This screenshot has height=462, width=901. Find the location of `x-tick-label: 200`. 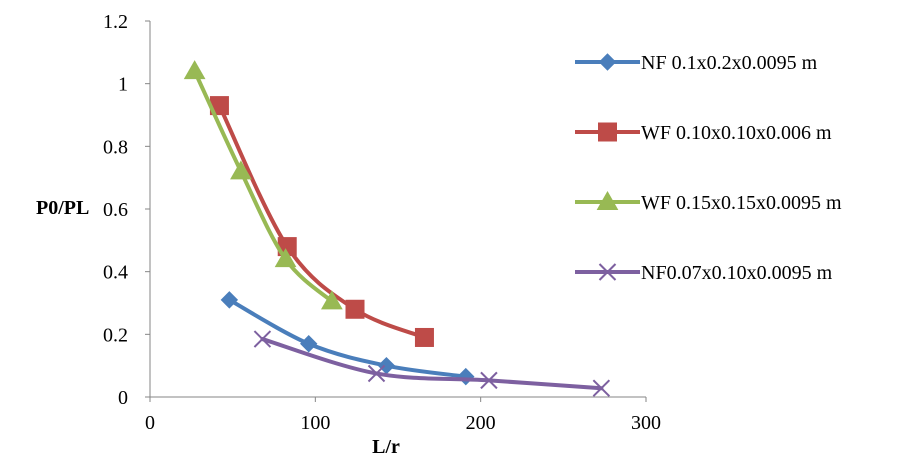

x-tick-label: 200 is located at coordinates (481, 423).